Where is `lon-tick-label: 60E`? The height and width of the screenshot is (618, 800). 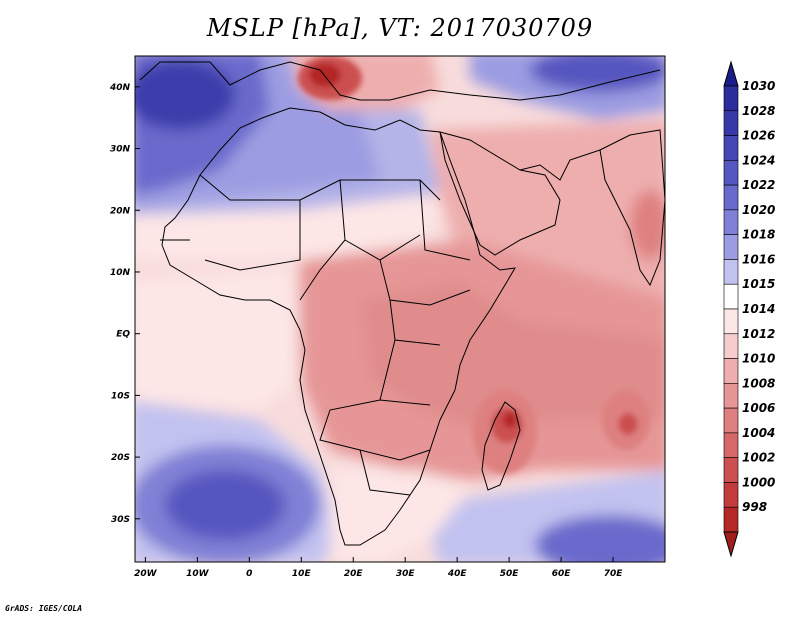 lon-tick-label: 60E is located at coordinates (562, 574).